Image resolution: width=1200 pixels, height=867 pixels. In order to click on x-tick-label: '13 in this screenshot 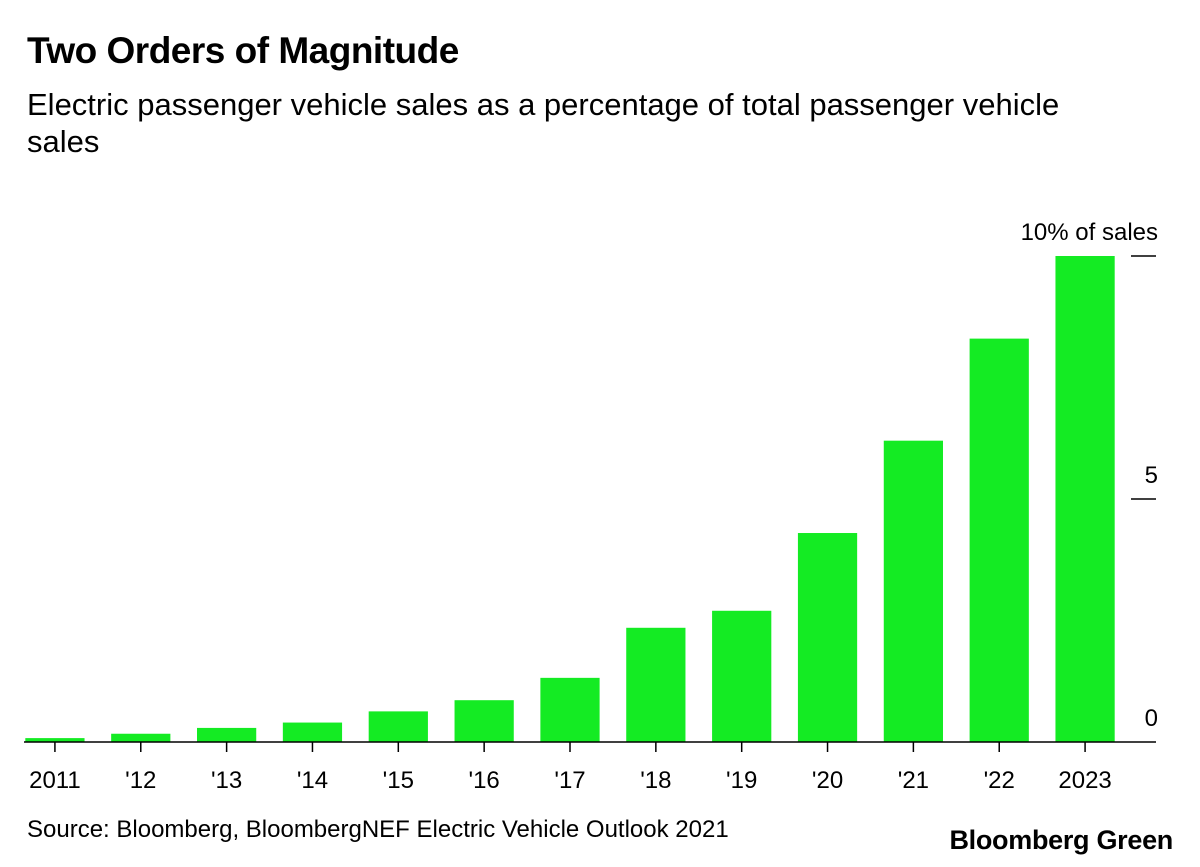, I will do `click(226, 780)`.